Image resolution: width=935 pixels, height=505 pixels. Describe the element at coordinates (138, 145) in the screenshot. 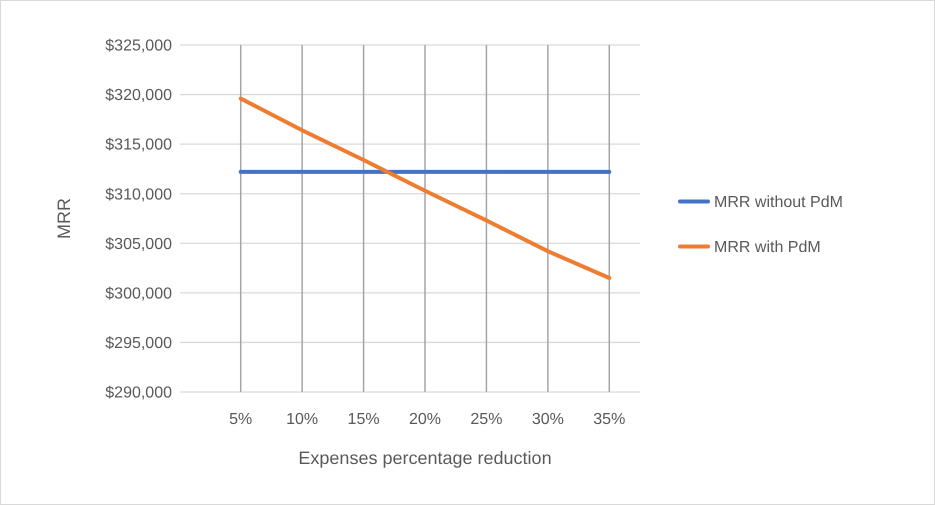

I see `y-tick-label: $315,000` at that location.